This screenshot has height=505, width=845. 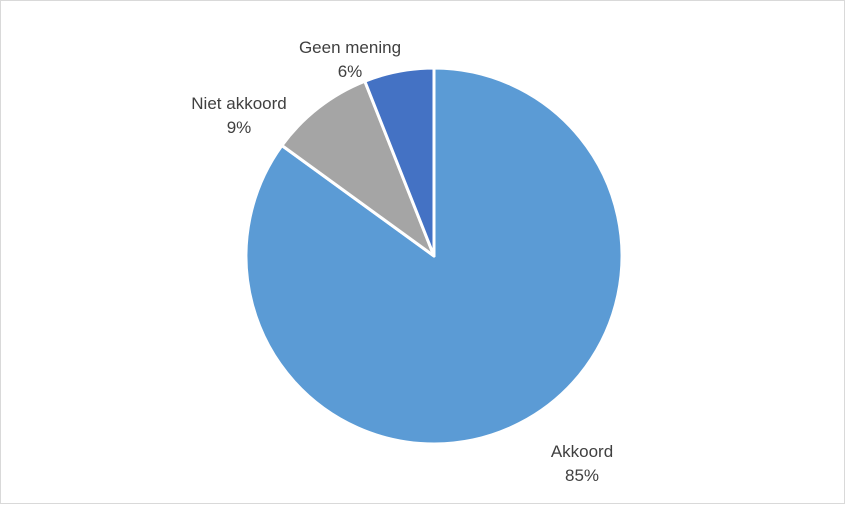 What do you see at coordinates (238, 103) in the screenshot?
I see `slice-label-niet-akkoord: Niet akkoord` at bounding box center [238, 103].